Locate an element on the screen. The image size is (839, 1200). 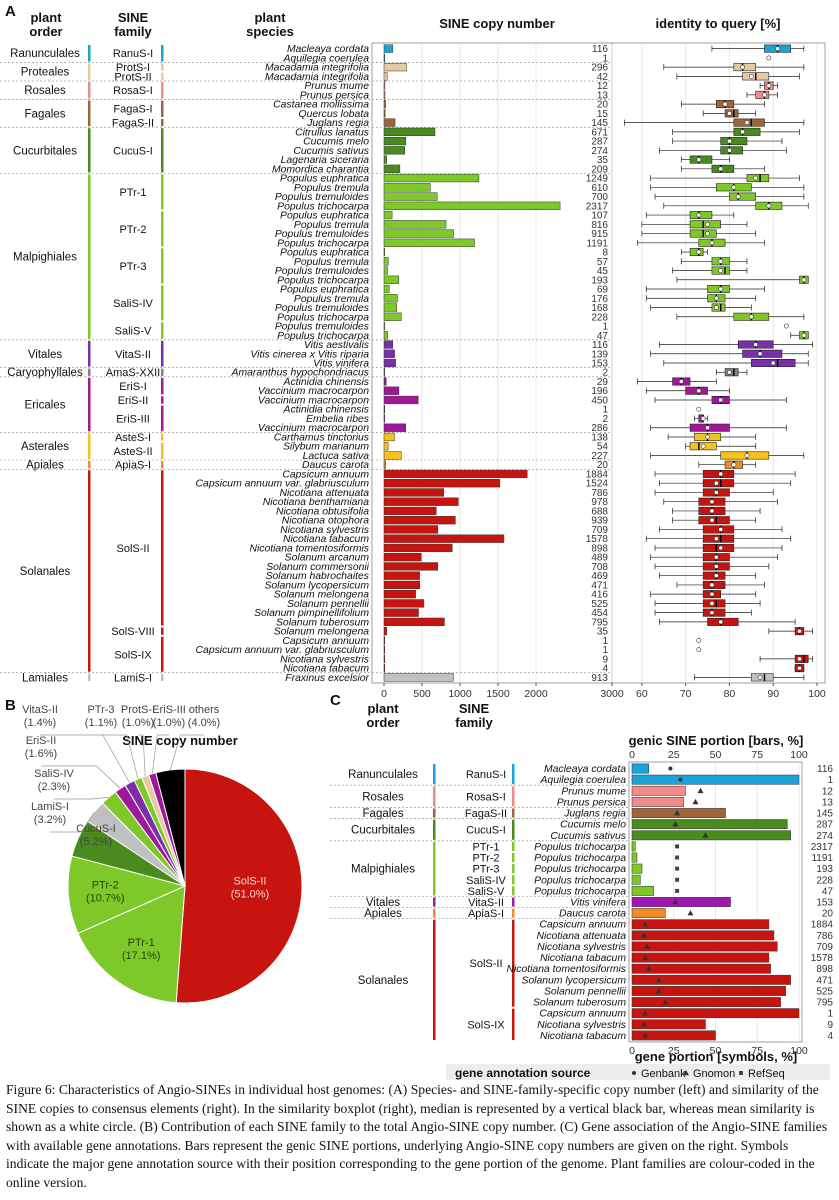
panel-c-species-label: Nicotiana sylvestris is located at coordinates (581, 1025).